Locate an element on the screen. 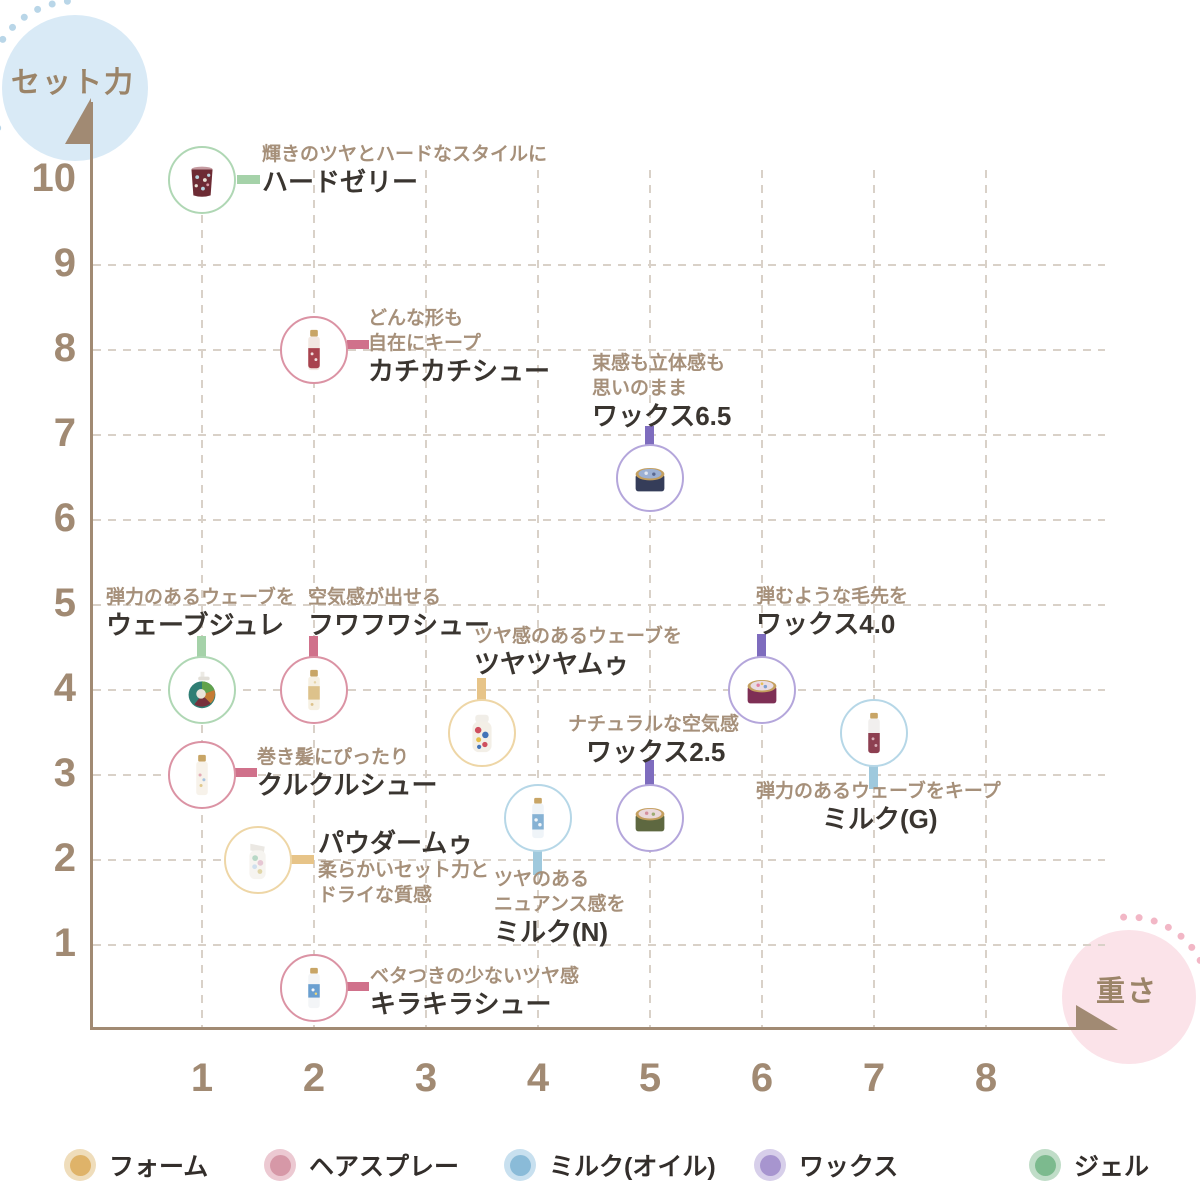 The height and width of the screenshot is (1200, 1200). weight-badge: 重さ is located at coordinates (1129, 997).